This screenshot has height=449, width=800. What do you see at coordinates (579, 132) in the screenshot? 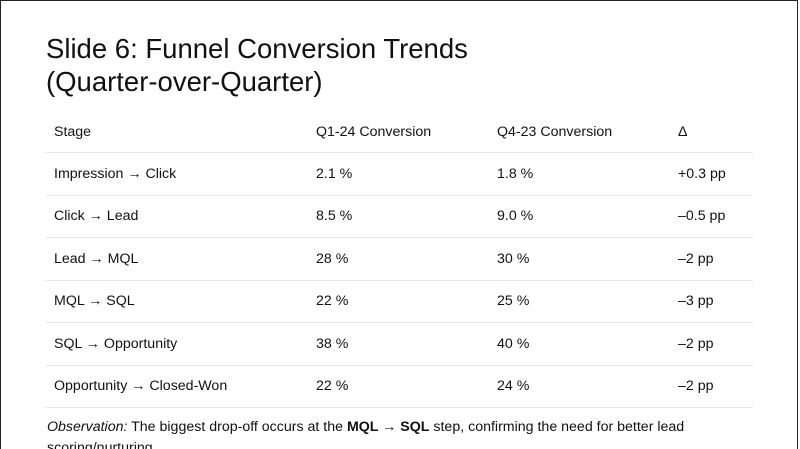
I see `header-q4-23-conversion: Q4-23 Conversion` at bounding box center [579, 132].